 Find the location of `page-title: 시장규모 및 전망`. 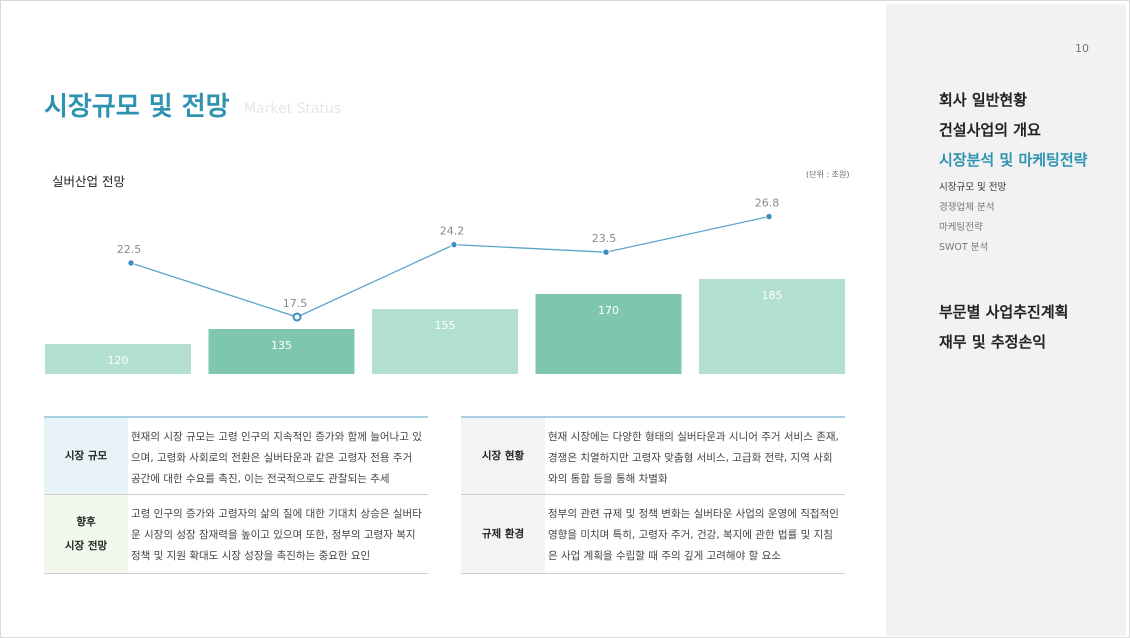

page-title: 시장규모 및 전망 is located at coordinates (137, 107).